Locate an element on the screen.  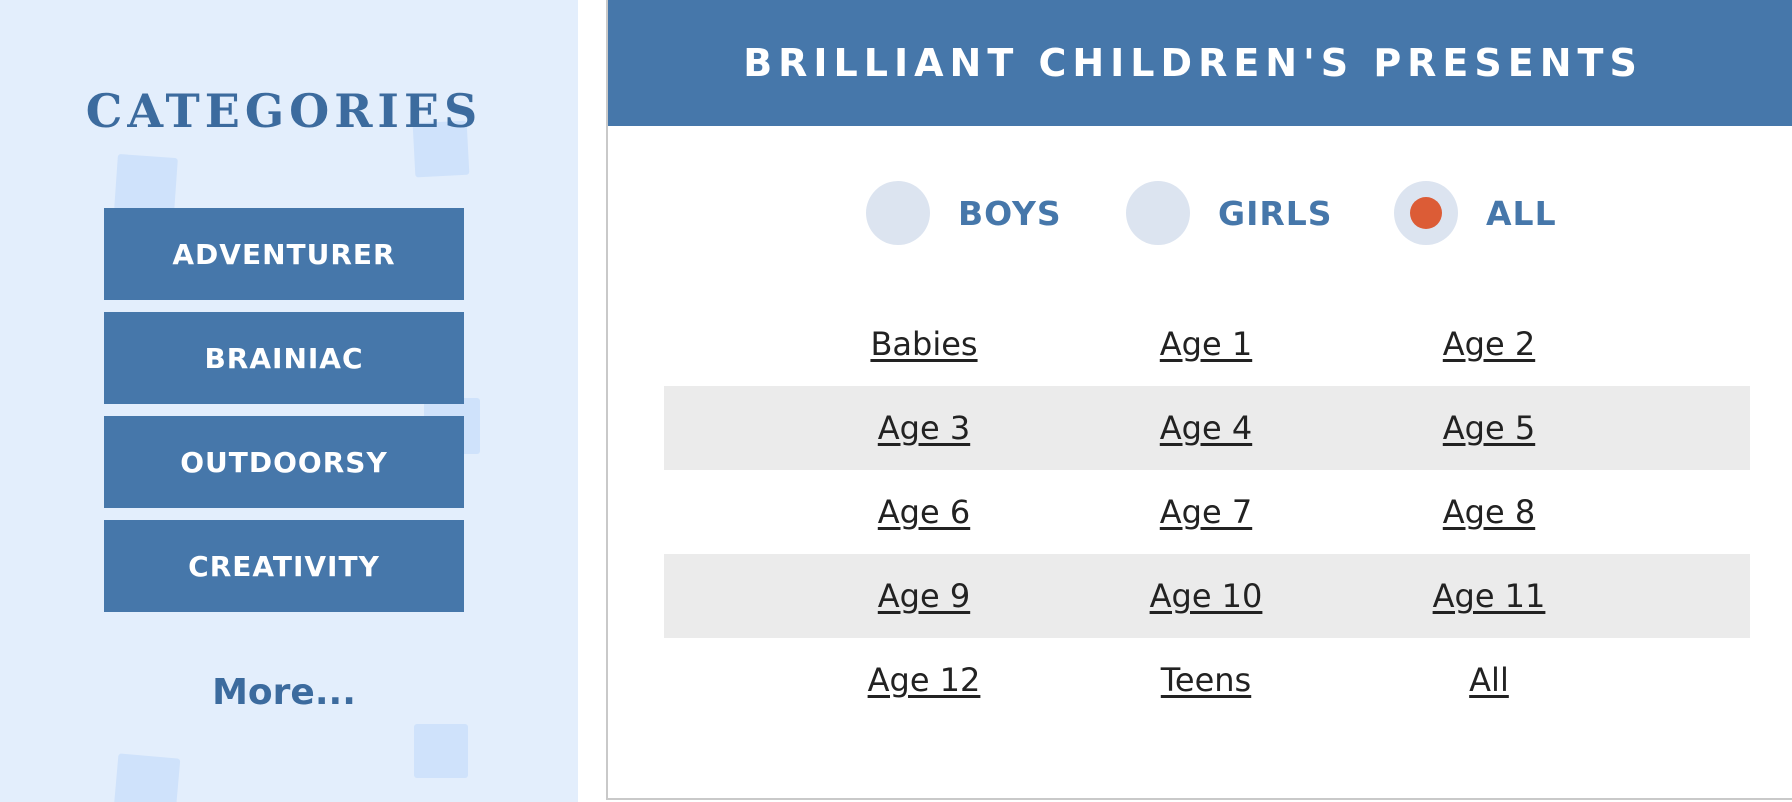
age-row: Age 9 Age 10 Age 11 is located at coordinates (1207, 596).